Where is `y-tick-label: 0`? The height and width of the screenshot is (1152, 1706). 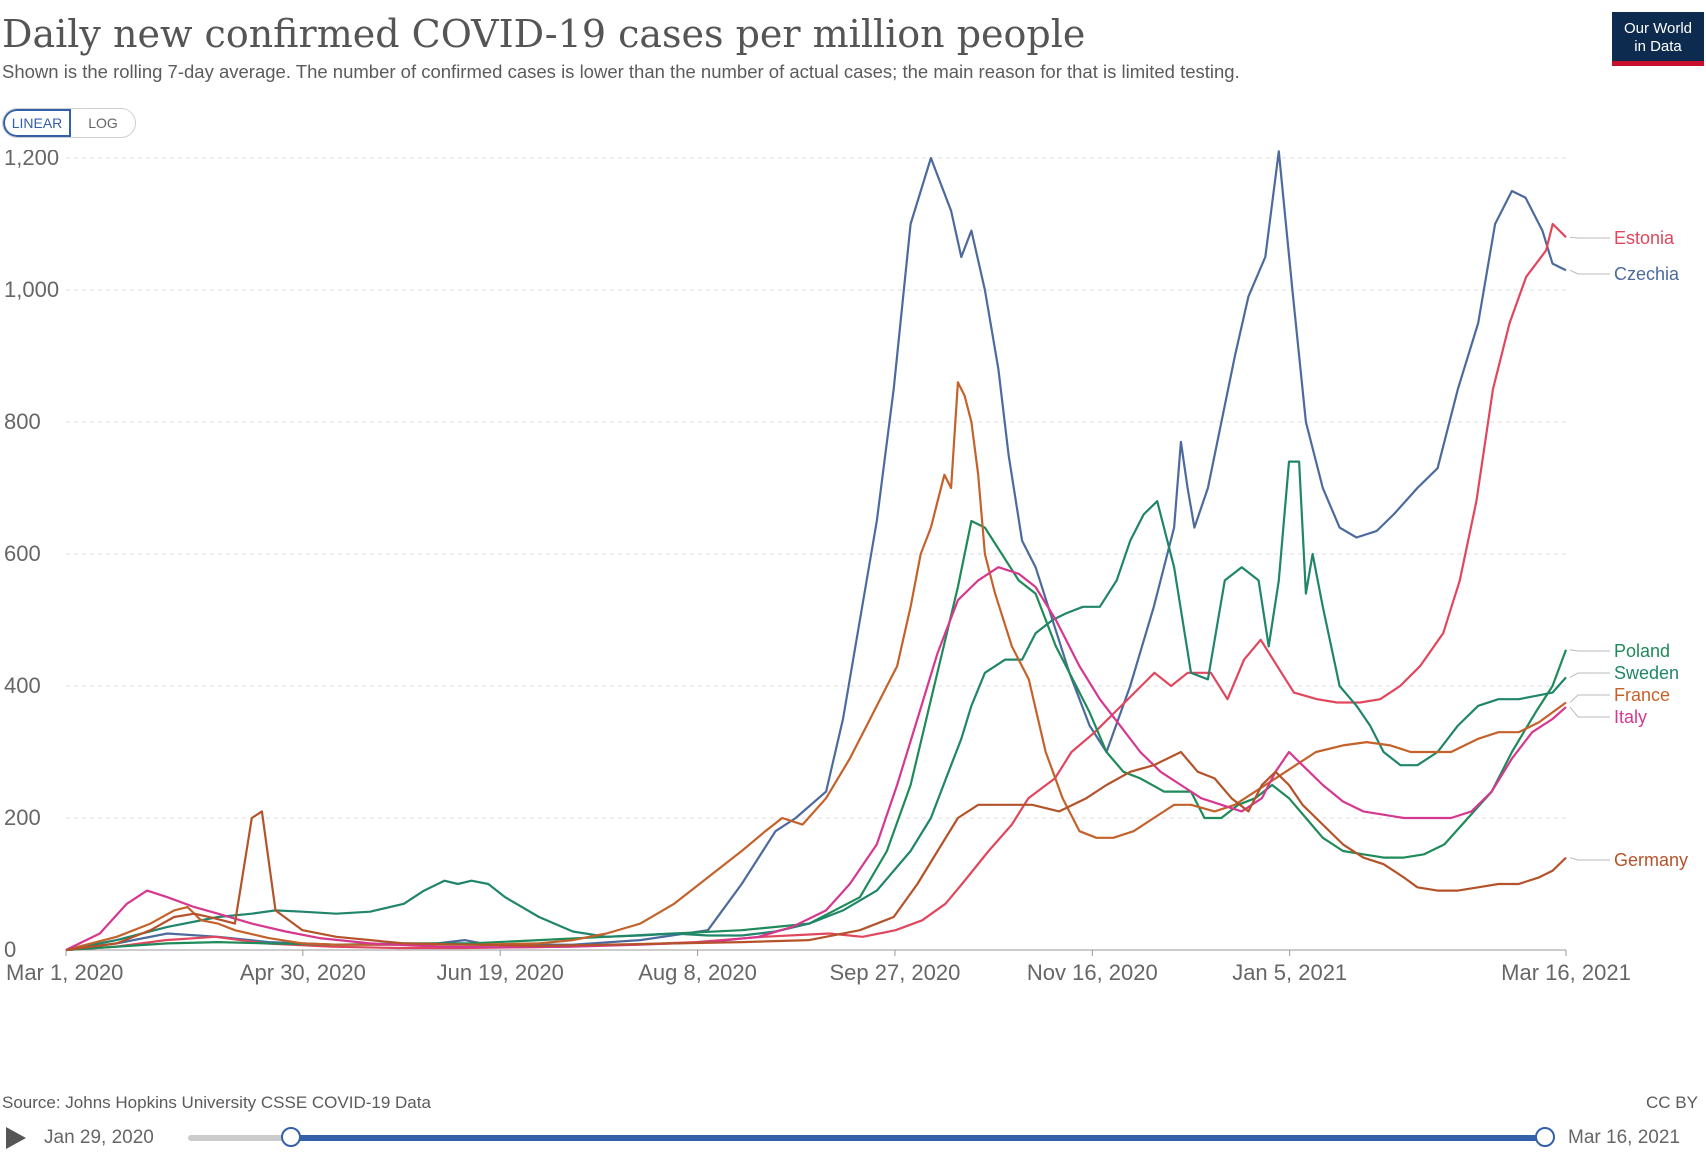
y-tick-label: 0 is located at coordinates (10, 949).